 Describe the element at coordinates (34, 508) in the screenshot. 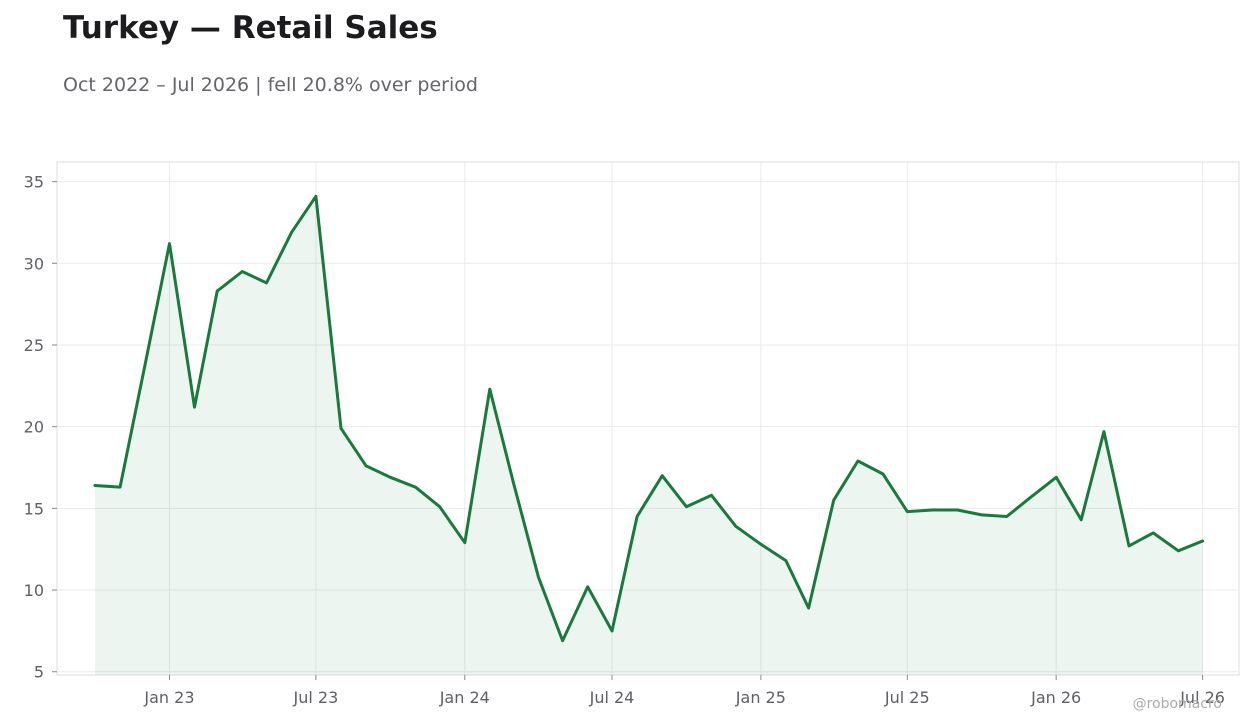

I see `y-tick-label: 15` at that location.